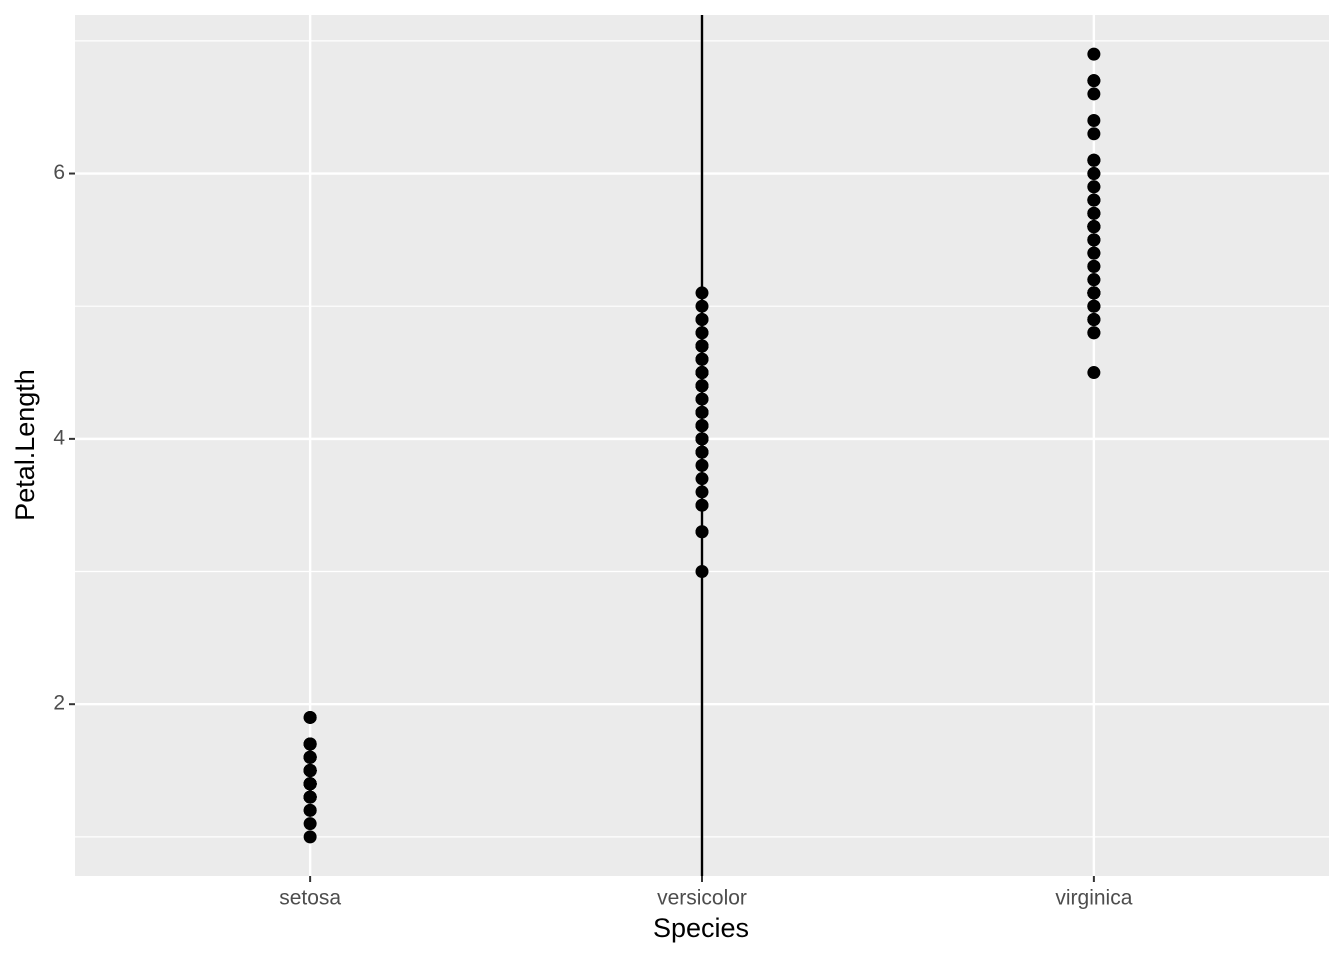  Describe the element at coordinates (310, 898) in the screenshot. I see `x-tick-label: setosa` at that location.